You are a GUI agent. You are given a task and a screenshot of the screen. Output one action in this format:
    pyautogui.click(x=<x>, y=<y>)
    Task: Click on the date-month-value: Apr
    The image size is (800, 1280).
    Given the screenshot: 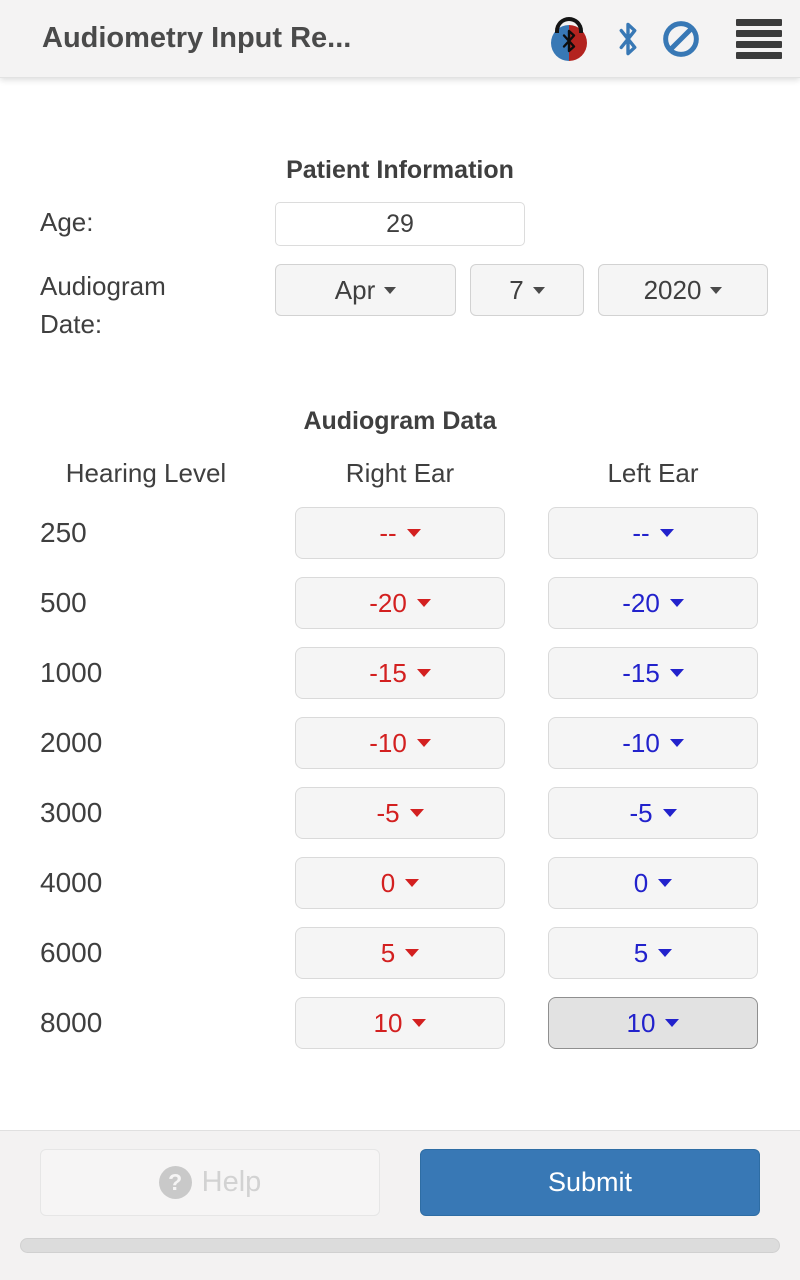 What is the action you would take?
    pyautogui.click(x=355, y=289)
    